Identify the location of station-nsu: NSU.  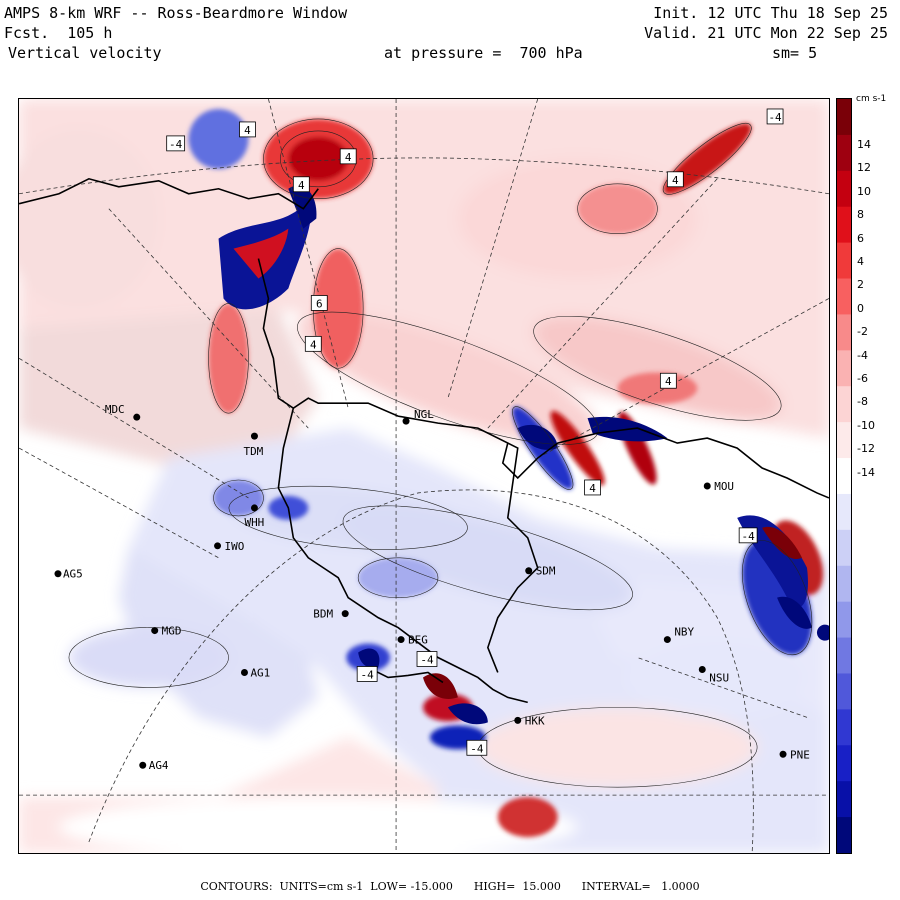
(713, 674).